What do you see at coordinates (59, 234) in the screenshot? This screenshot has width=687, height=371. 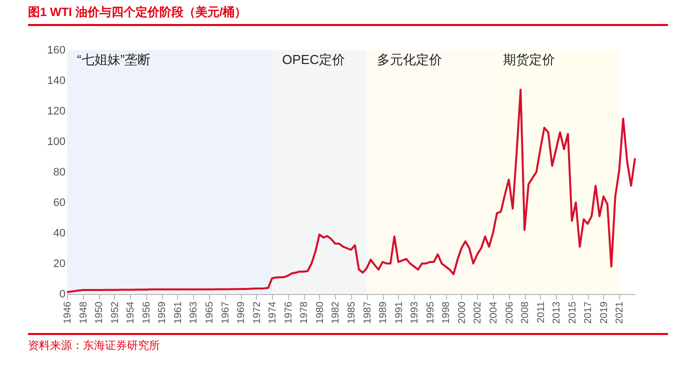 I see `y-tick-label: 40` at bounding box center [59, 234].